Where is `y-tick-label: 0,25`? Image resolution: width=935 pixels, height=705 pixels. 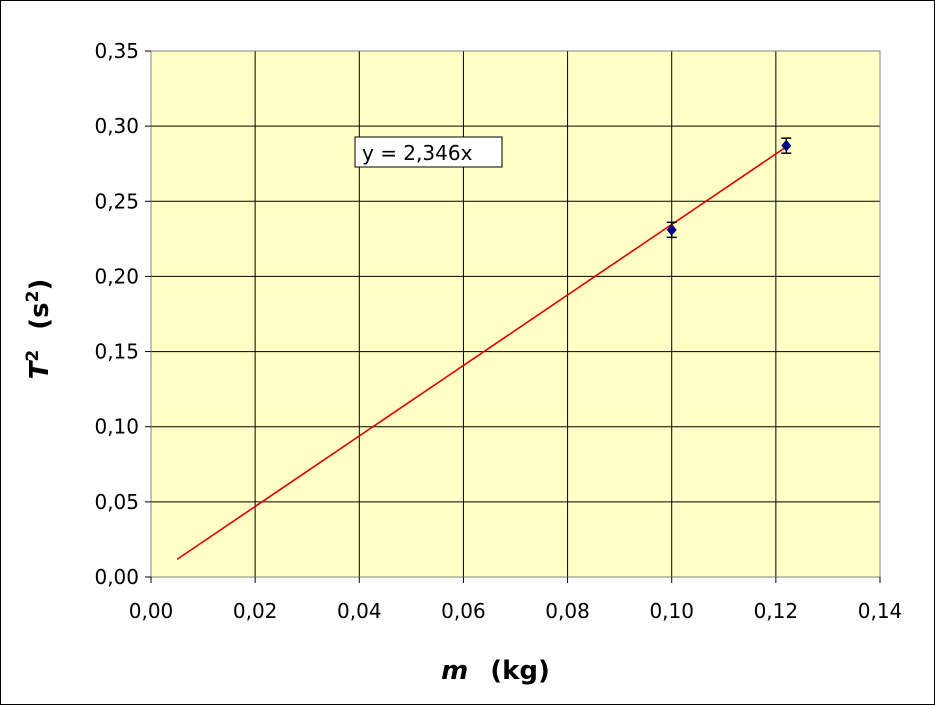
y-tick-label: 0,25 is located at coordinates (116, 201).